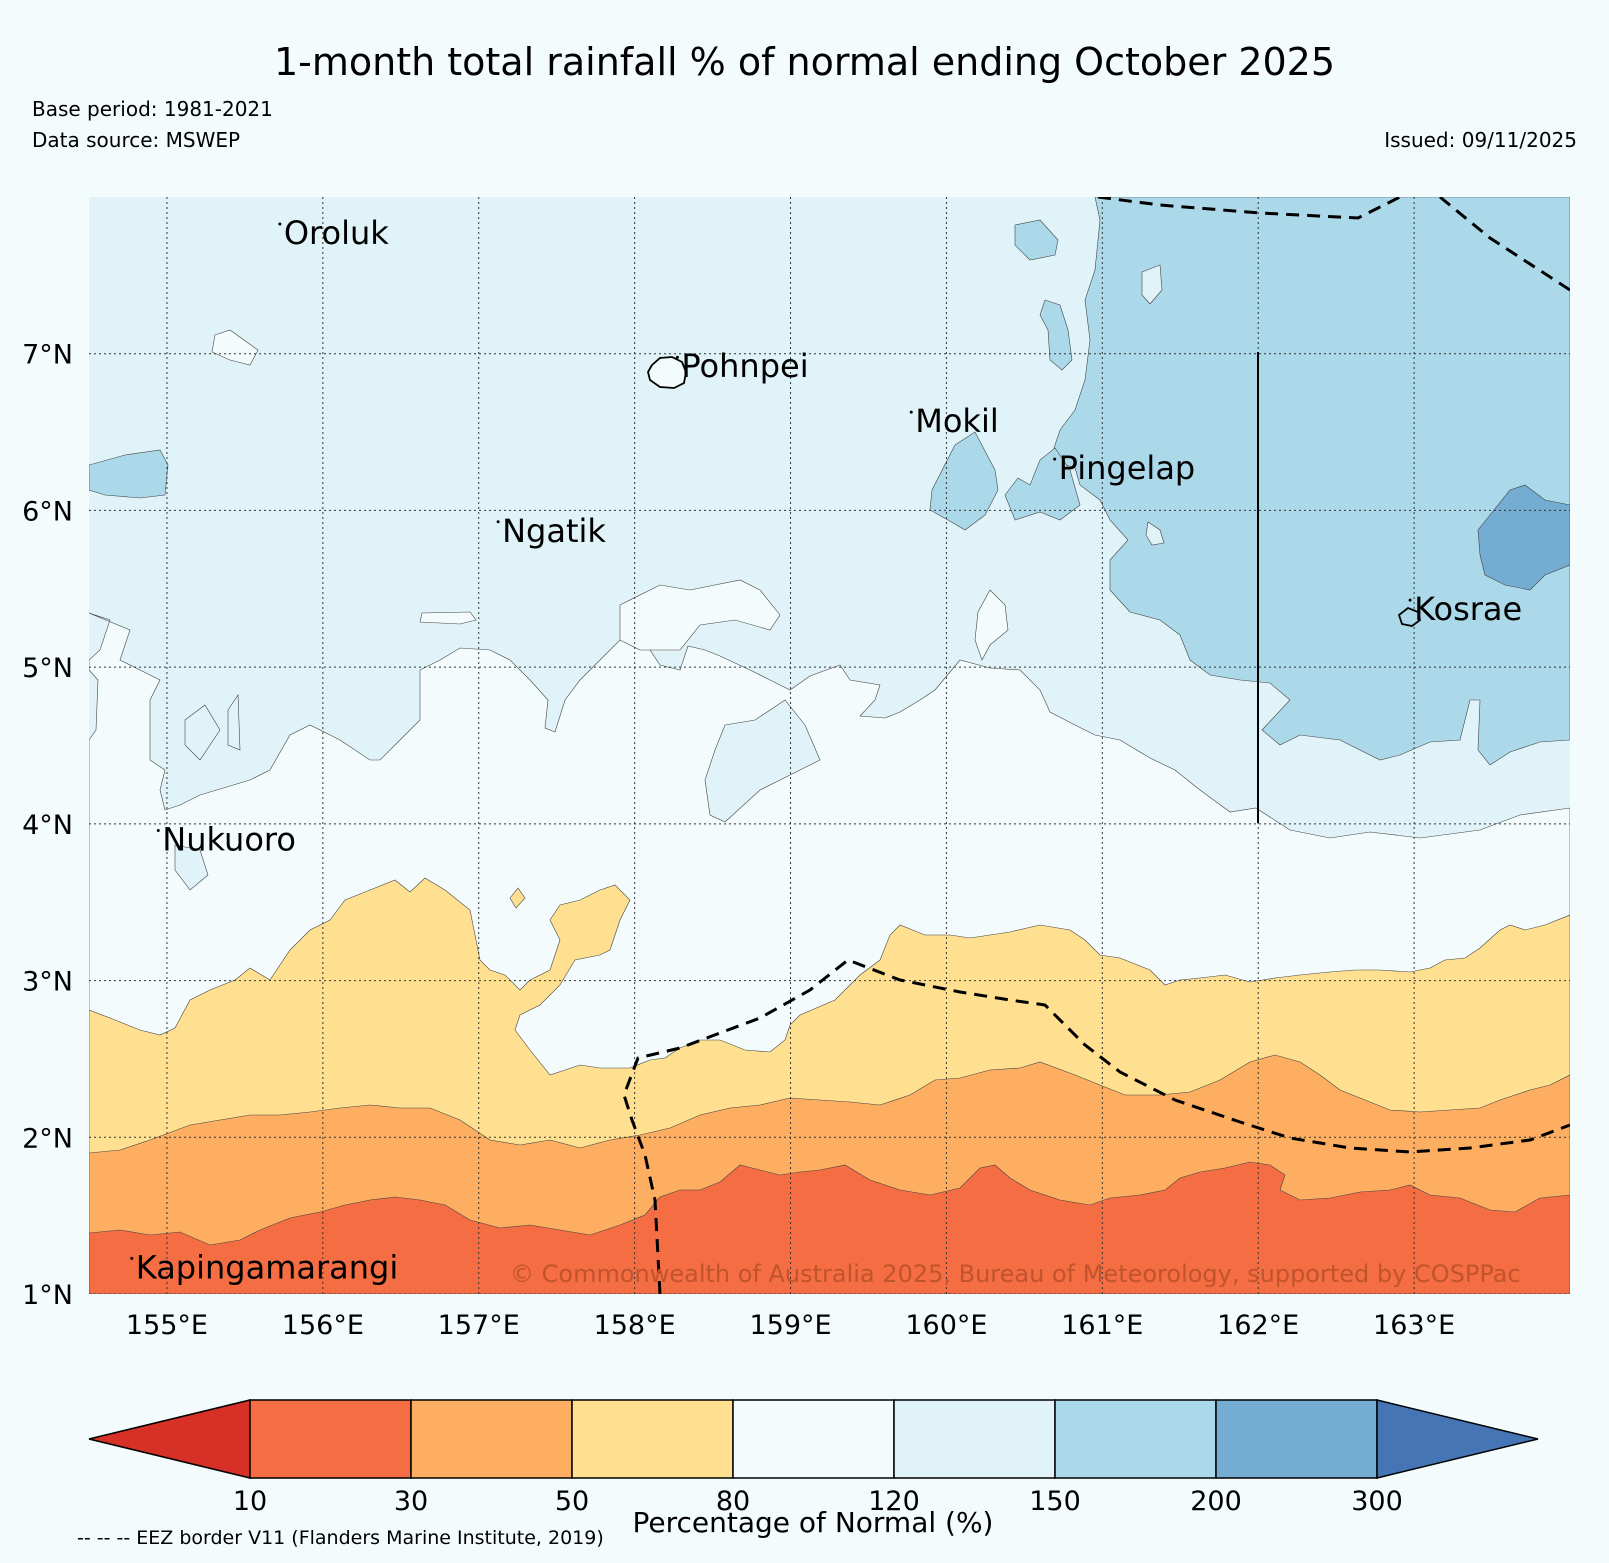 The image size is (1609, 1563). I want to click on kosrae-island, so click(1409, 616).